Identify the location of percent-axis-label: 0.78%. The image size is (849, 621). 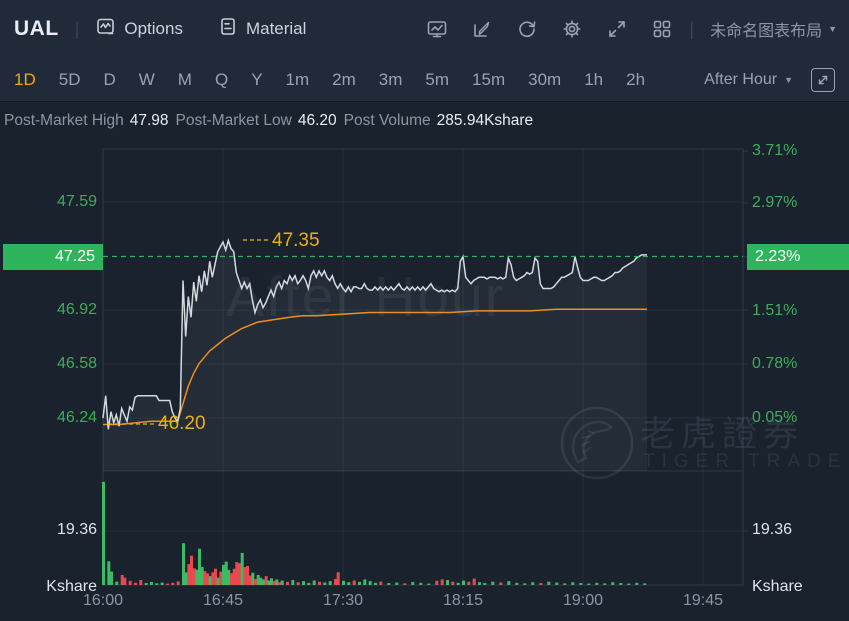
(775, 363).